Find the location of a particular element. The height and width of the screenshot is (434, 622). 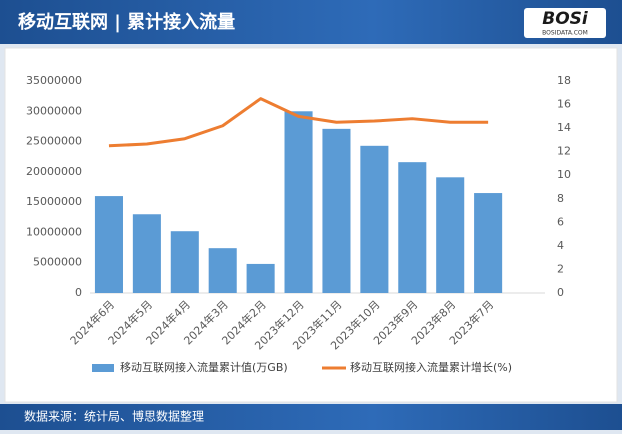

y-tick-label: 20000000 is located at coordinates (54, 171).